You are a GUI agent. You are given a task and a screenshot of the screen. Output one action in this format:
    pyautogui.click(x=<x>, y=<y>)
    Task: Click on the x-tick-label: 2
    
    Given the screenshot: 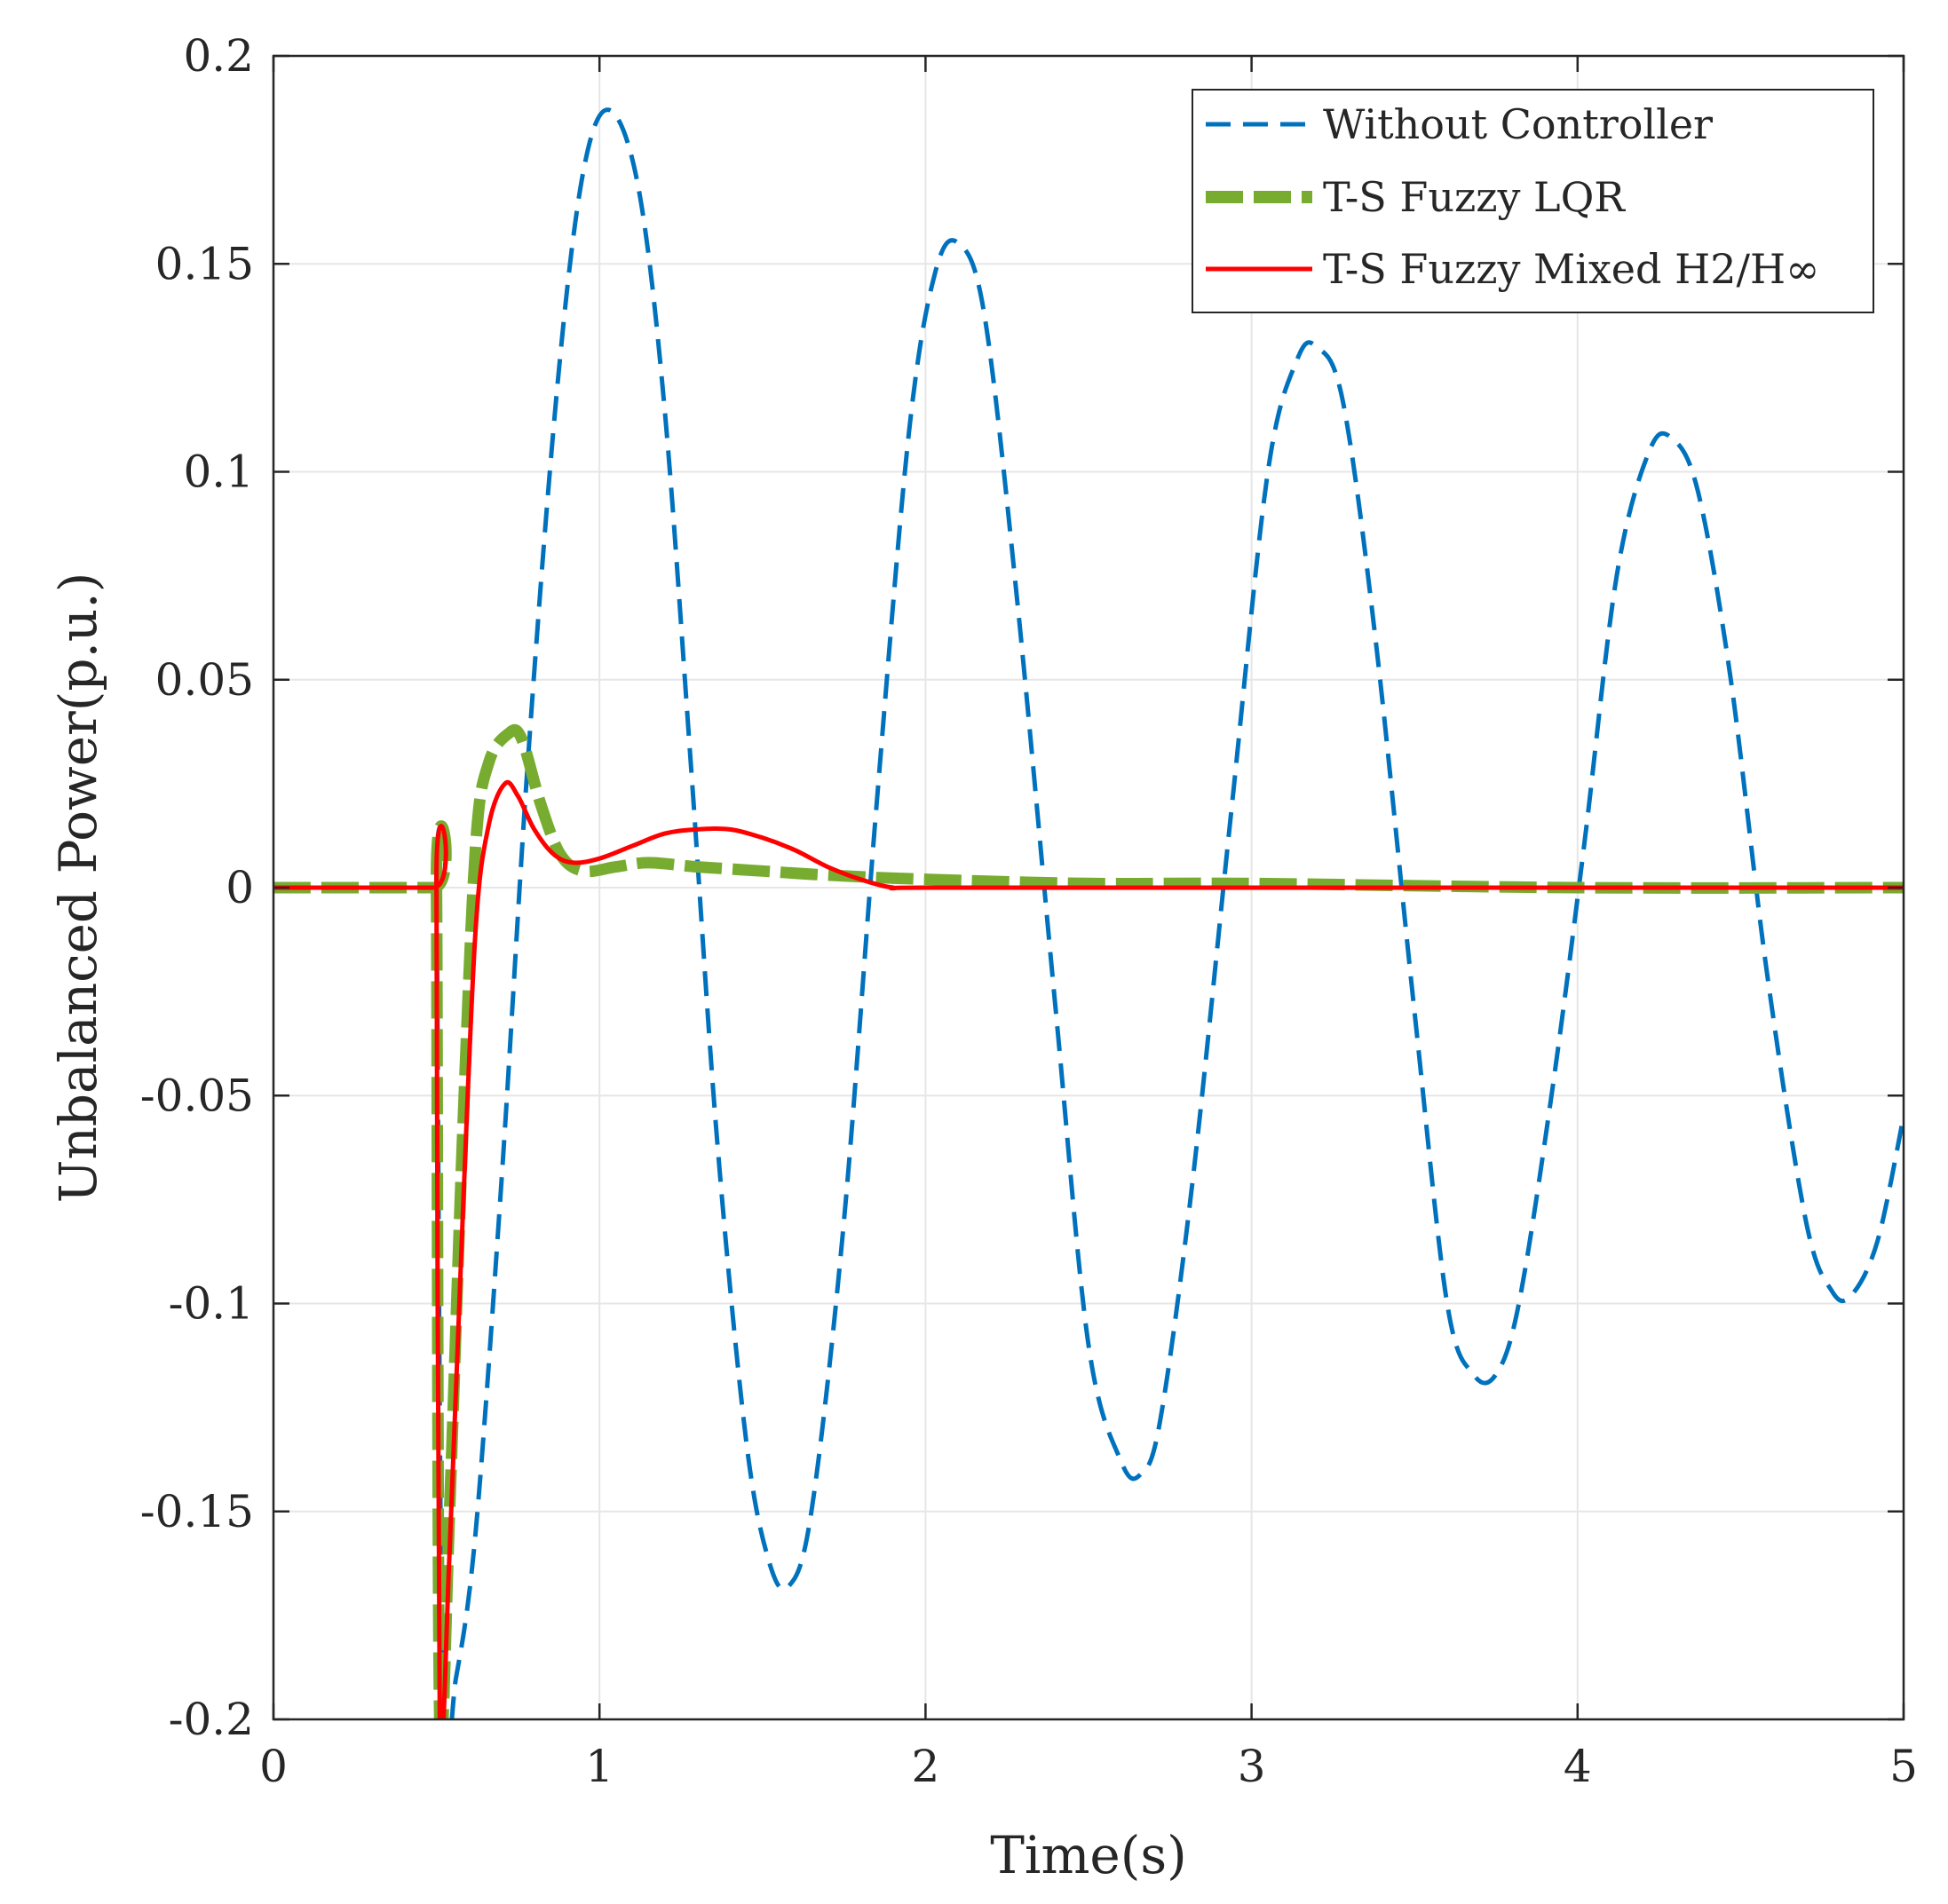 What is the action you would take?
    pyautogui.click(x=925, y=1766)
    